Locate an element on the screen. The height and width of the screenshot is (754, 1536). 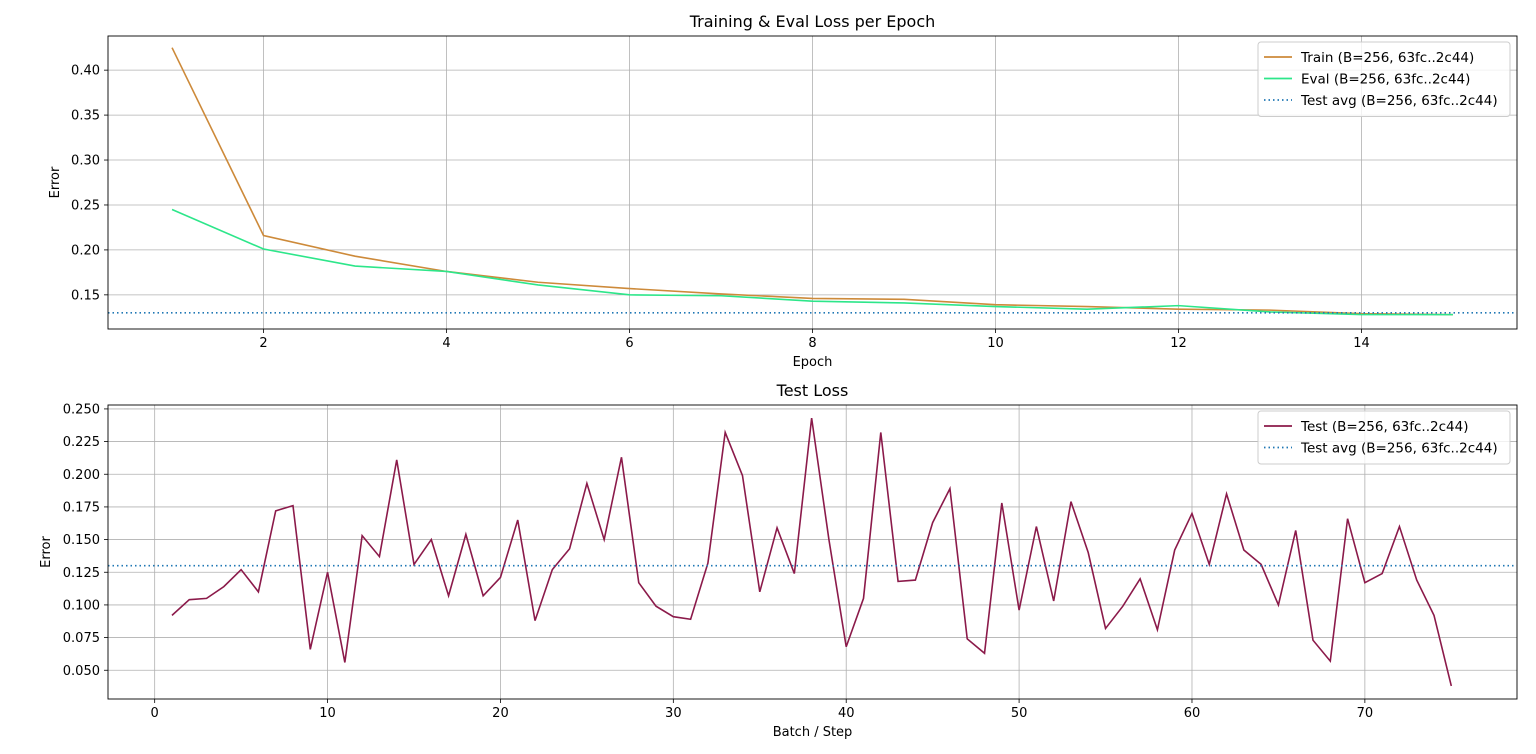
y-tick-label: 0.40 is located at coordinates (85, 71).